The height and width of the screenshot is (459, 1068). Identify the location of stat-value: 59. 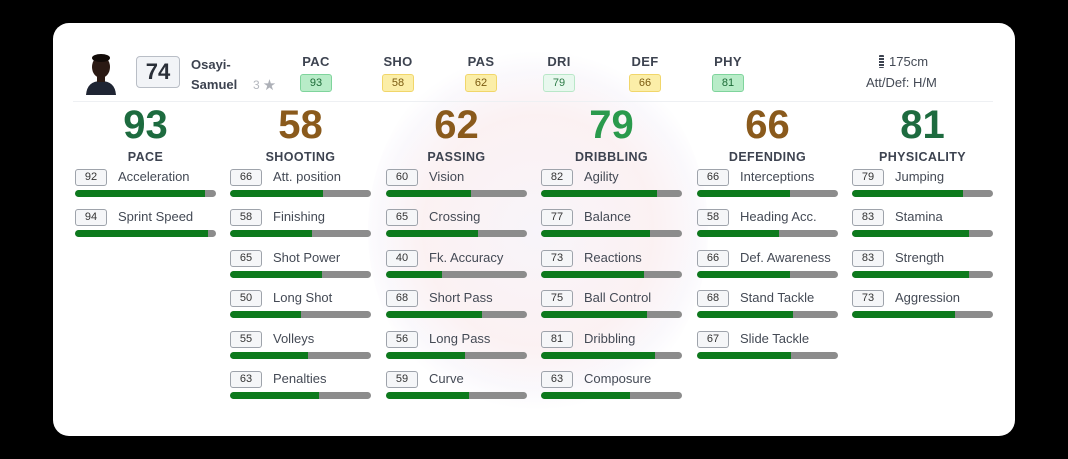
(402, 379).